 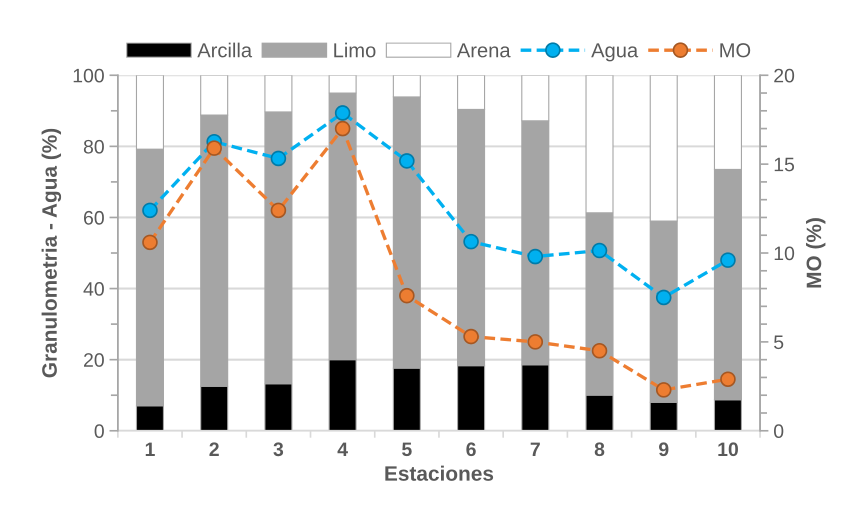 What do you see at coordinates (407, 449) in the screenshot?
I see `x-tick-label: 5` at bounding box center [407, 449].